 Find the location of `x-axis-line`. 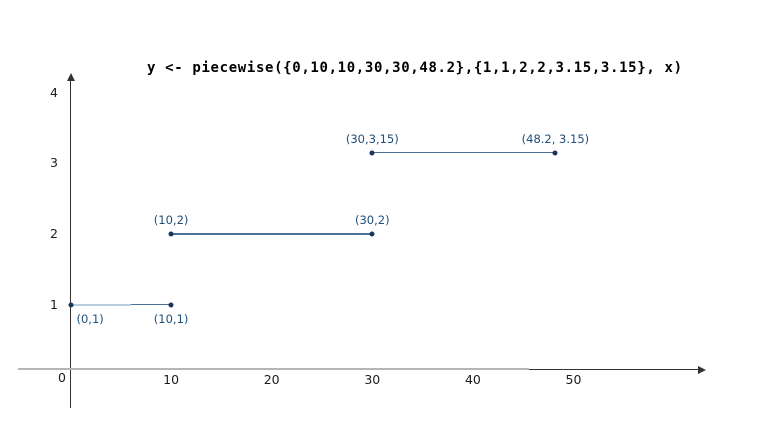

x-axis-line is located at coordinates (614, 370).